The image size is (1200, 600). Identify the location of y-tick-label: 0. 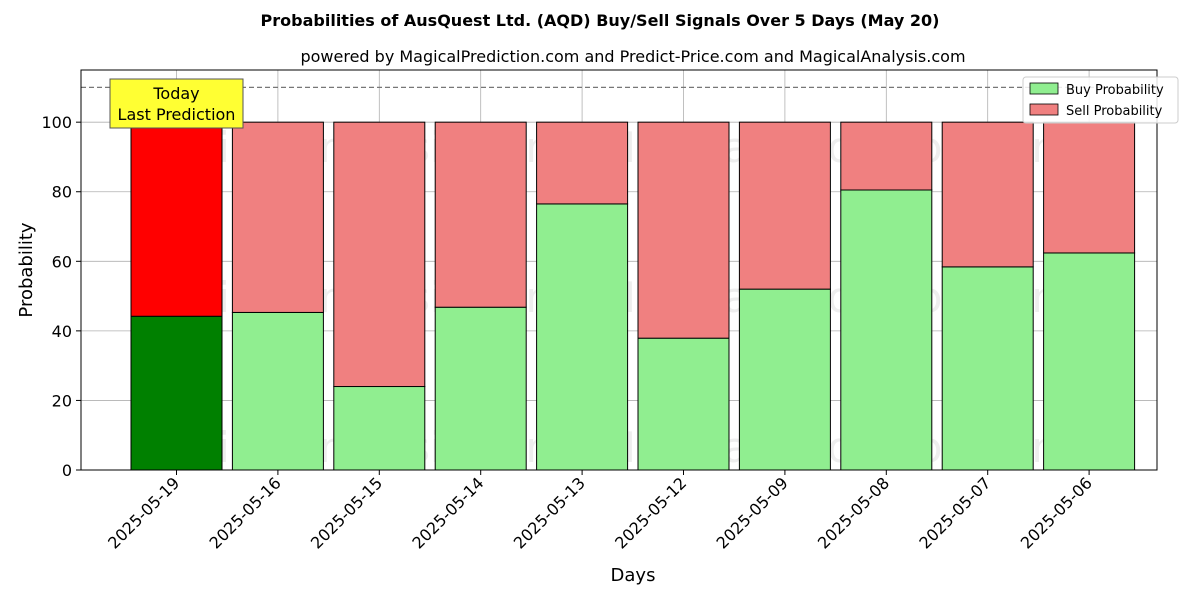
(67, 470).